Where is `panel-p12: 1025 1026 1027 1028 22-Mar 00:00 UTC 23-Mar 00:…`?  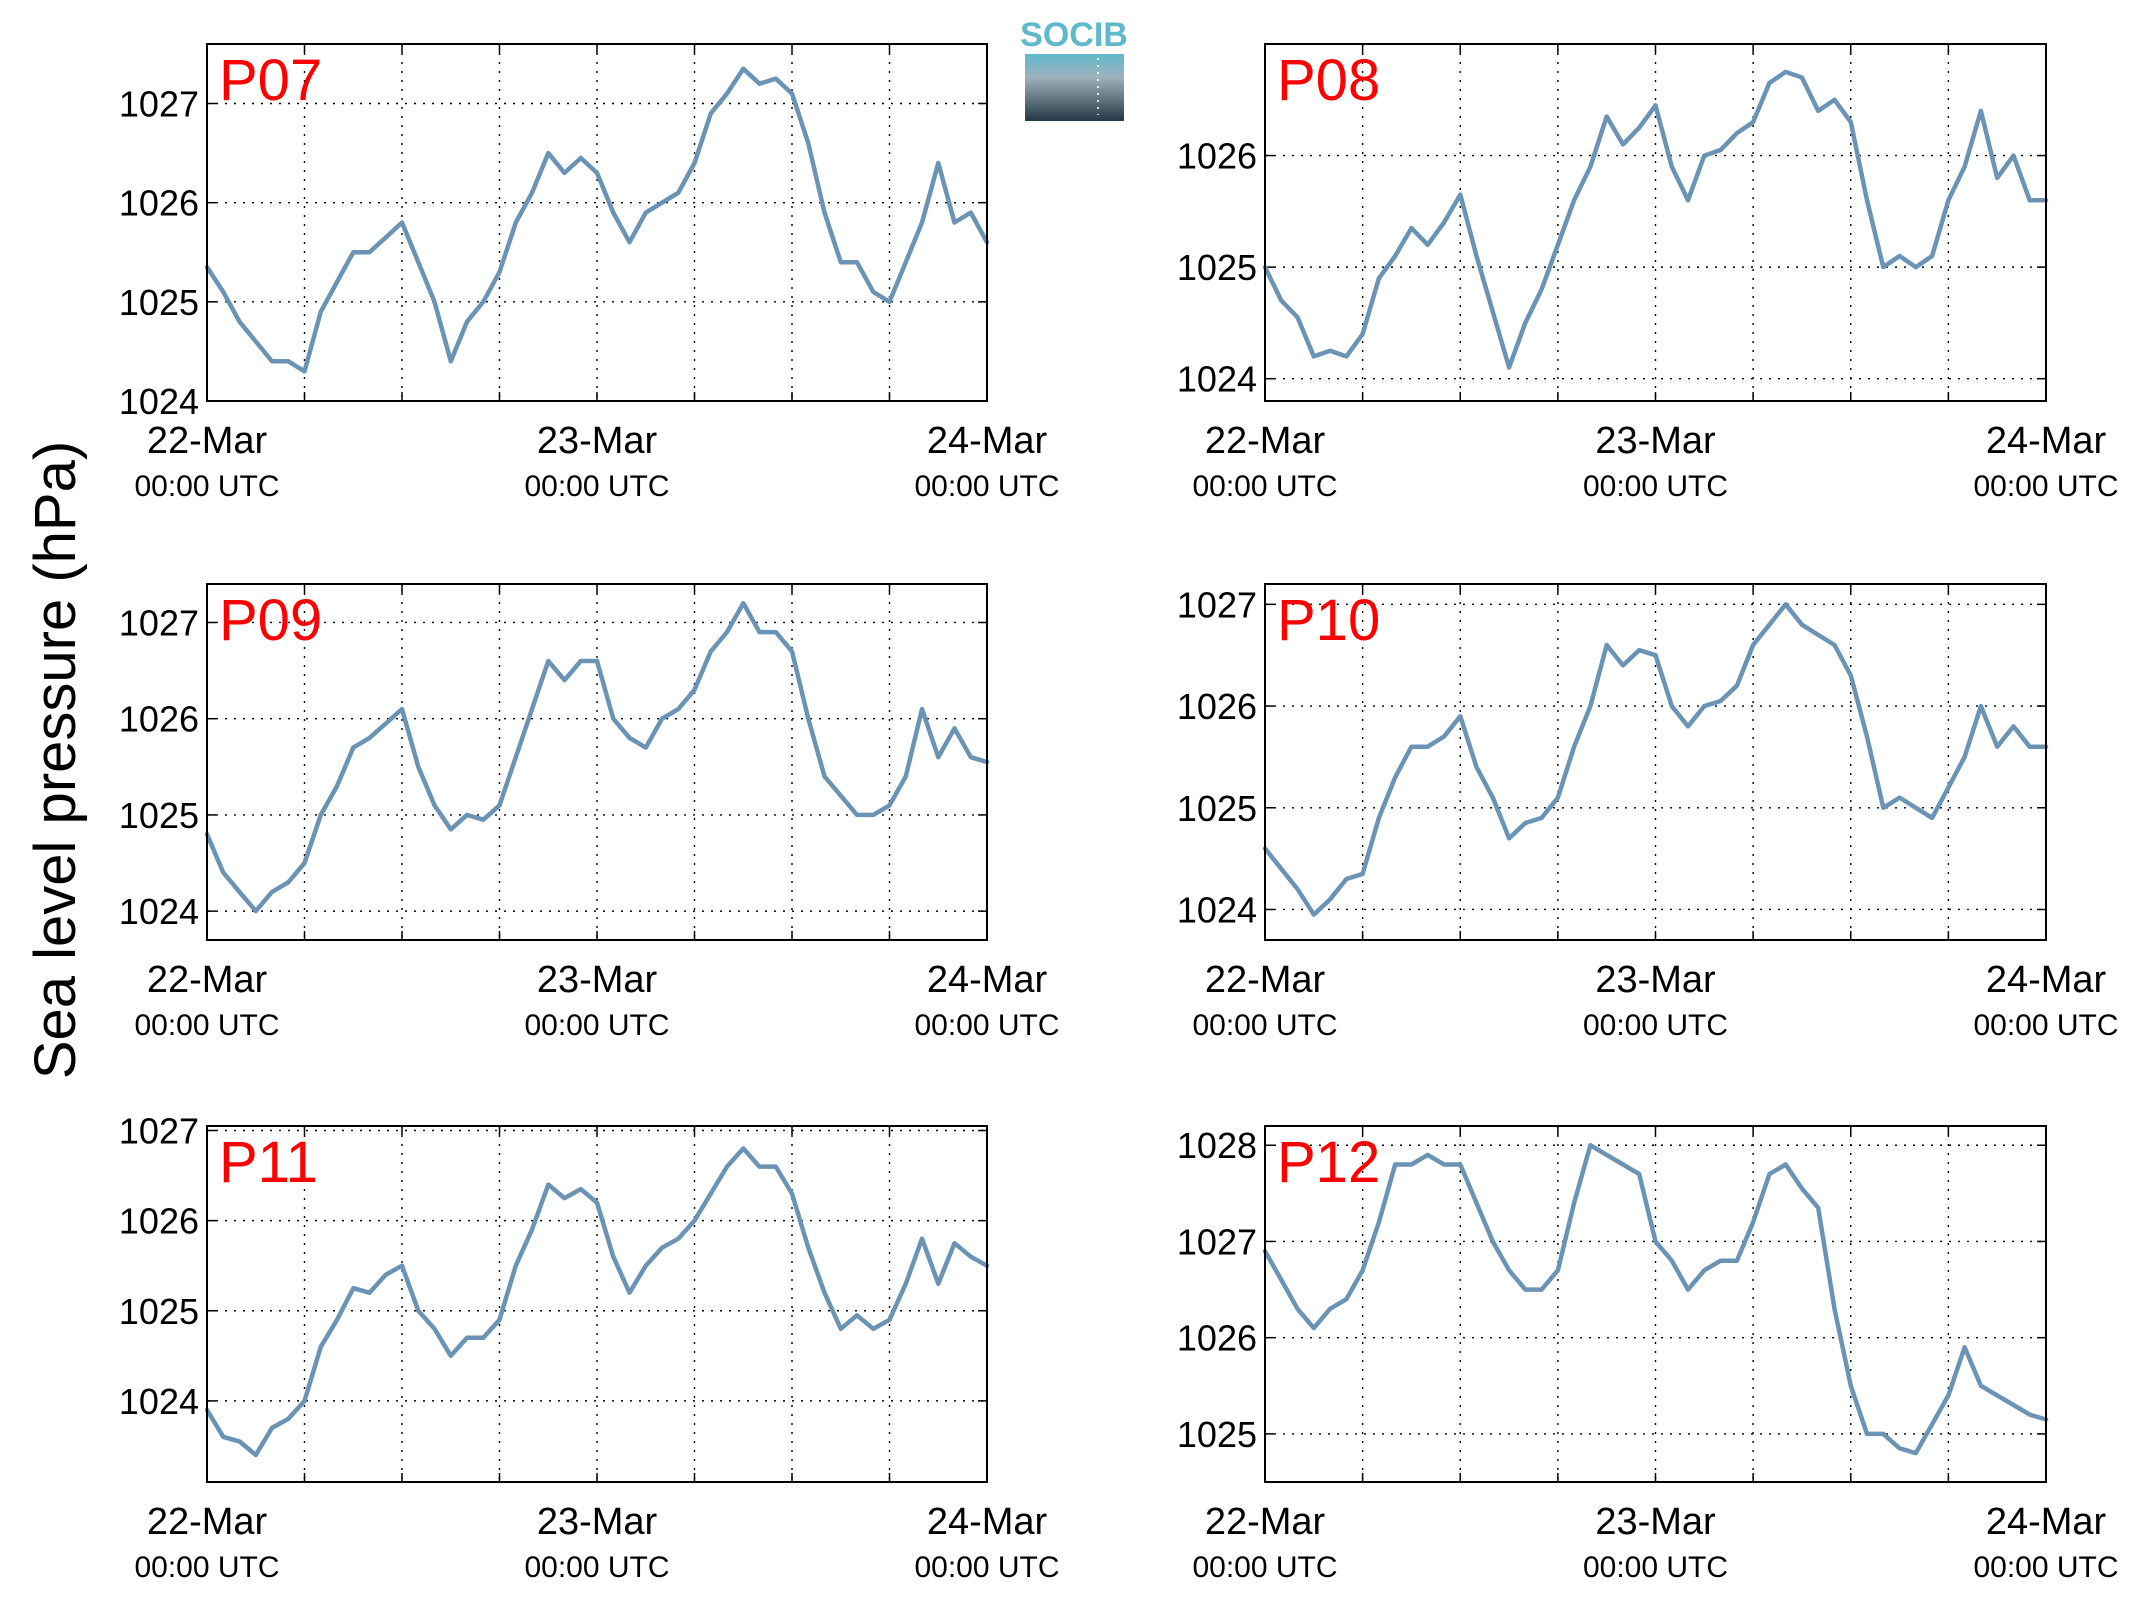 panel-p12: 1025 1026 1027 1028 22-Mar 00:00 UTC 23-Mar 00:… is located at coordinates (1648, 1354).